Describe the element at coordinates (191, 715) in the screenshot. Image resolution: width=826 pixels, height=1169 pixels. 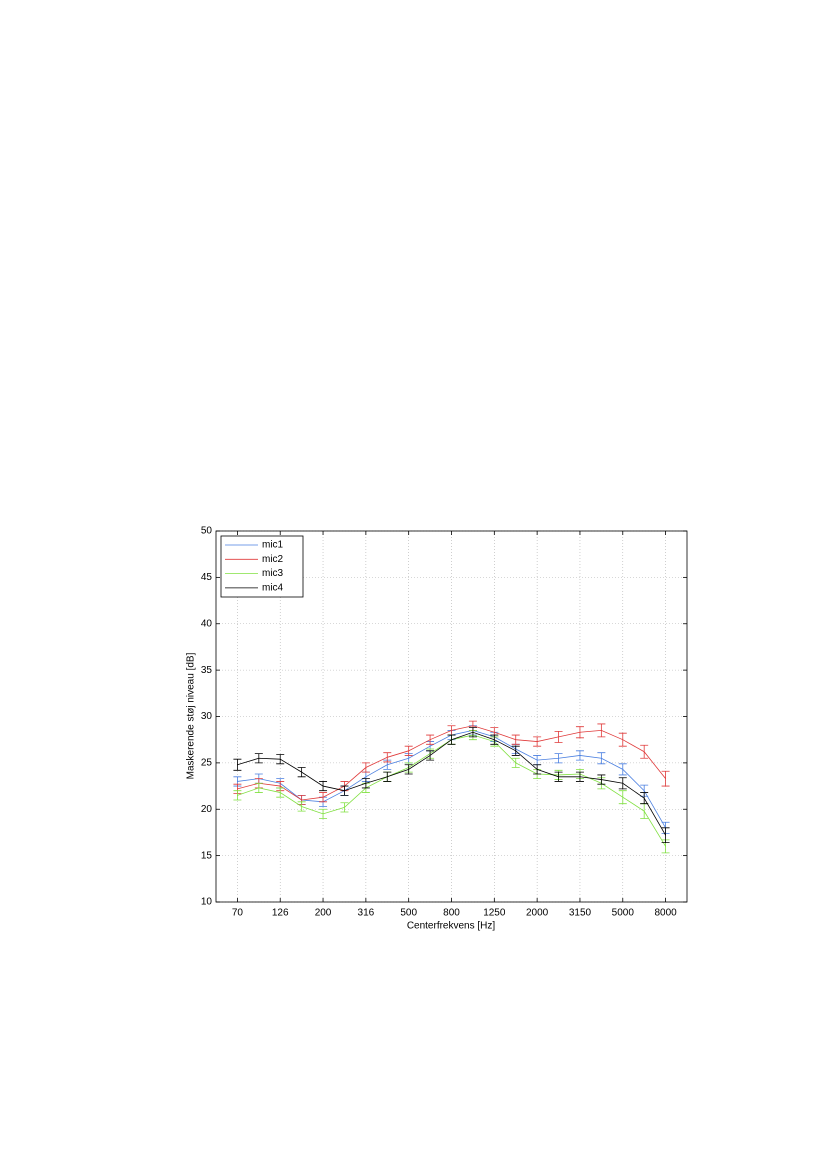
I see `y-axis-label: Maskerende støj niveau [dB]` at that location.